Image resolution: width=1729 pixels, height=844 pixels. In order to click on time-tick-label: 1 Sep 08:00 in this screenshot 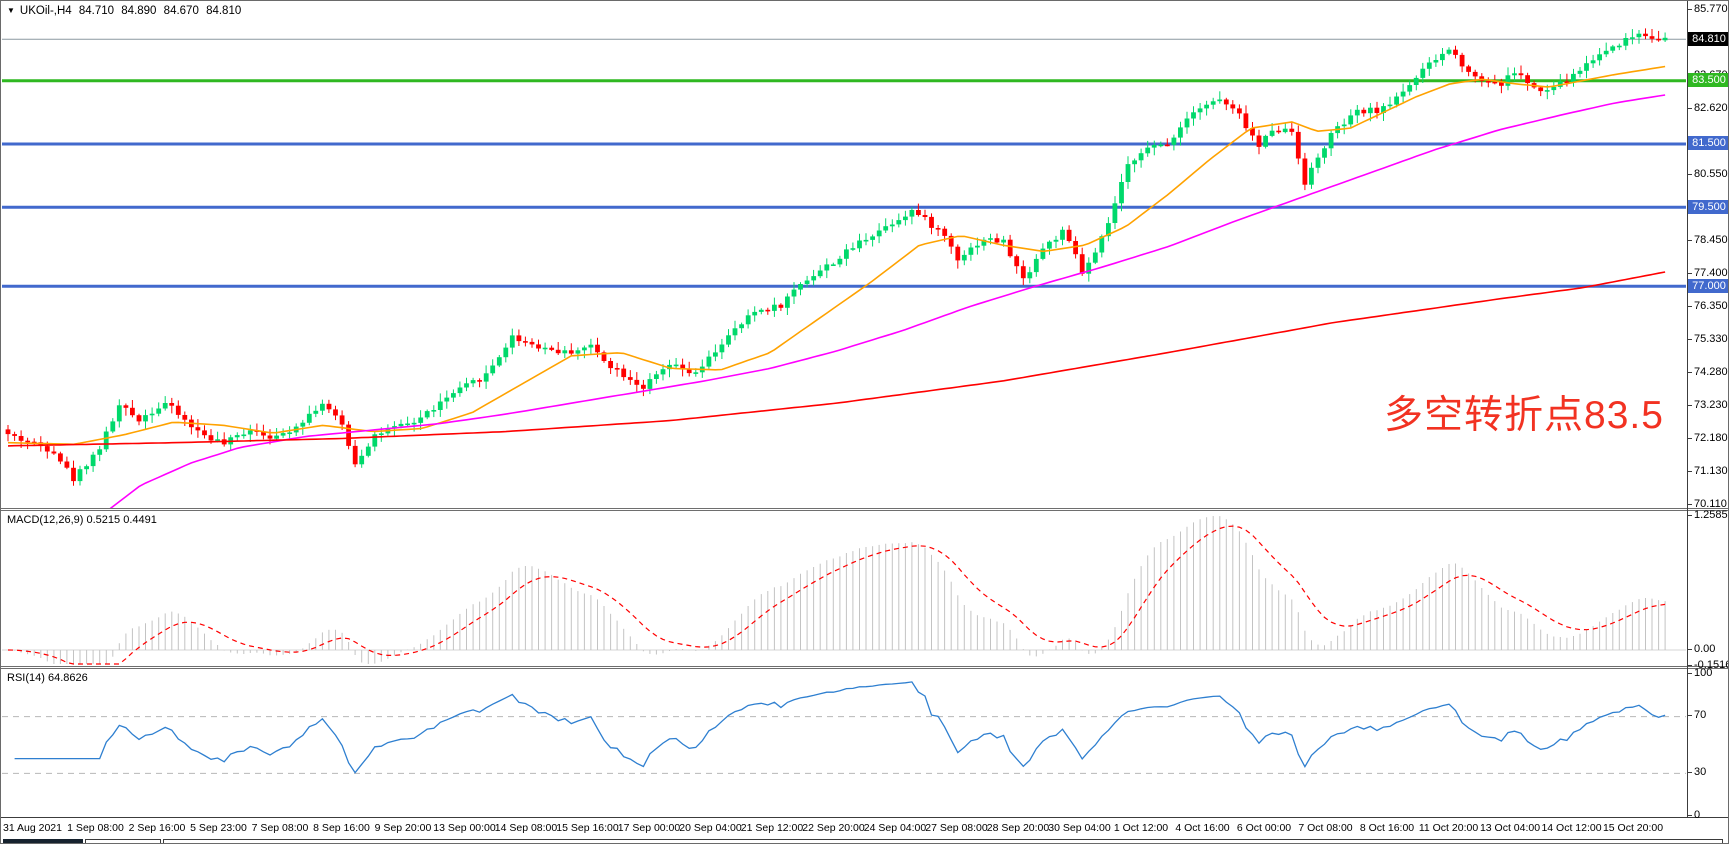, I will do `click(95, 828)`.